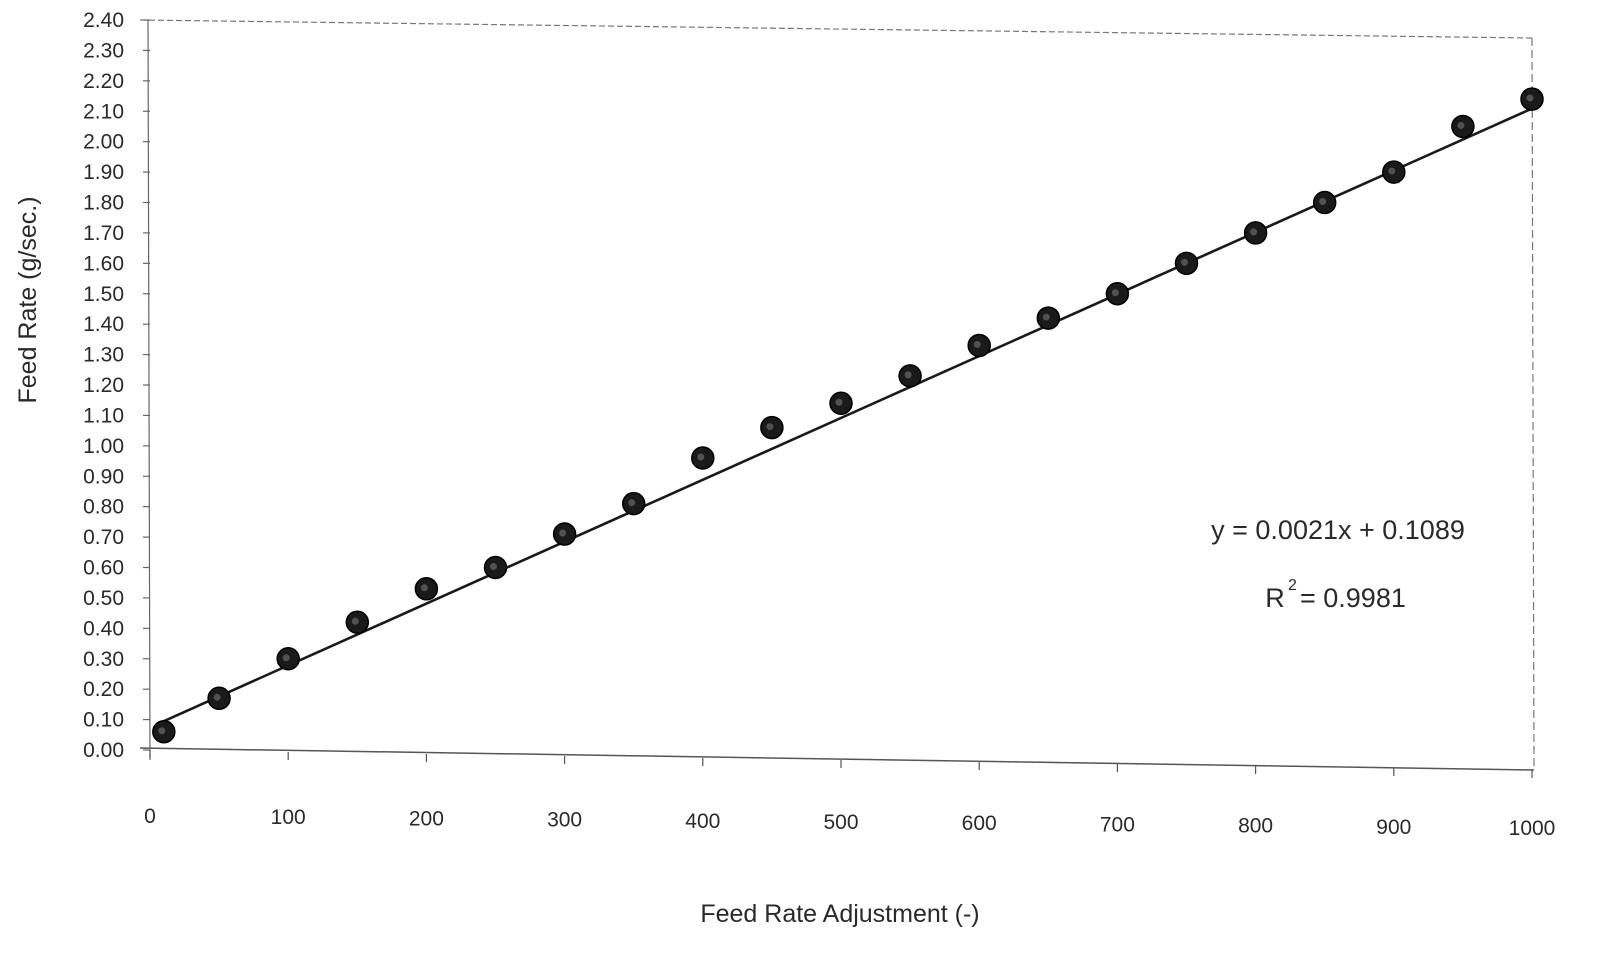 Image resolution: width=1612 pixels, height=961 pixels. I want to click on y-tick-label: 2.40, so click(103, 20).